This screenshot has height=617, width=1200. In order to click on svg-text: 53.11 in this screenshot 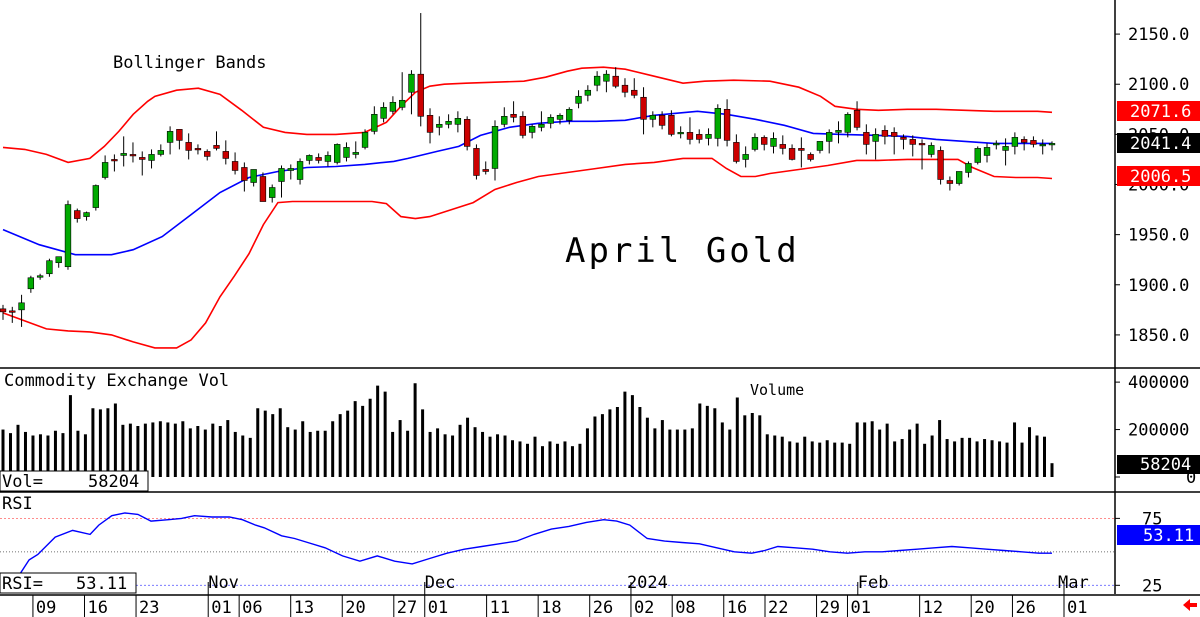, I will do `click(1168, 536)`.